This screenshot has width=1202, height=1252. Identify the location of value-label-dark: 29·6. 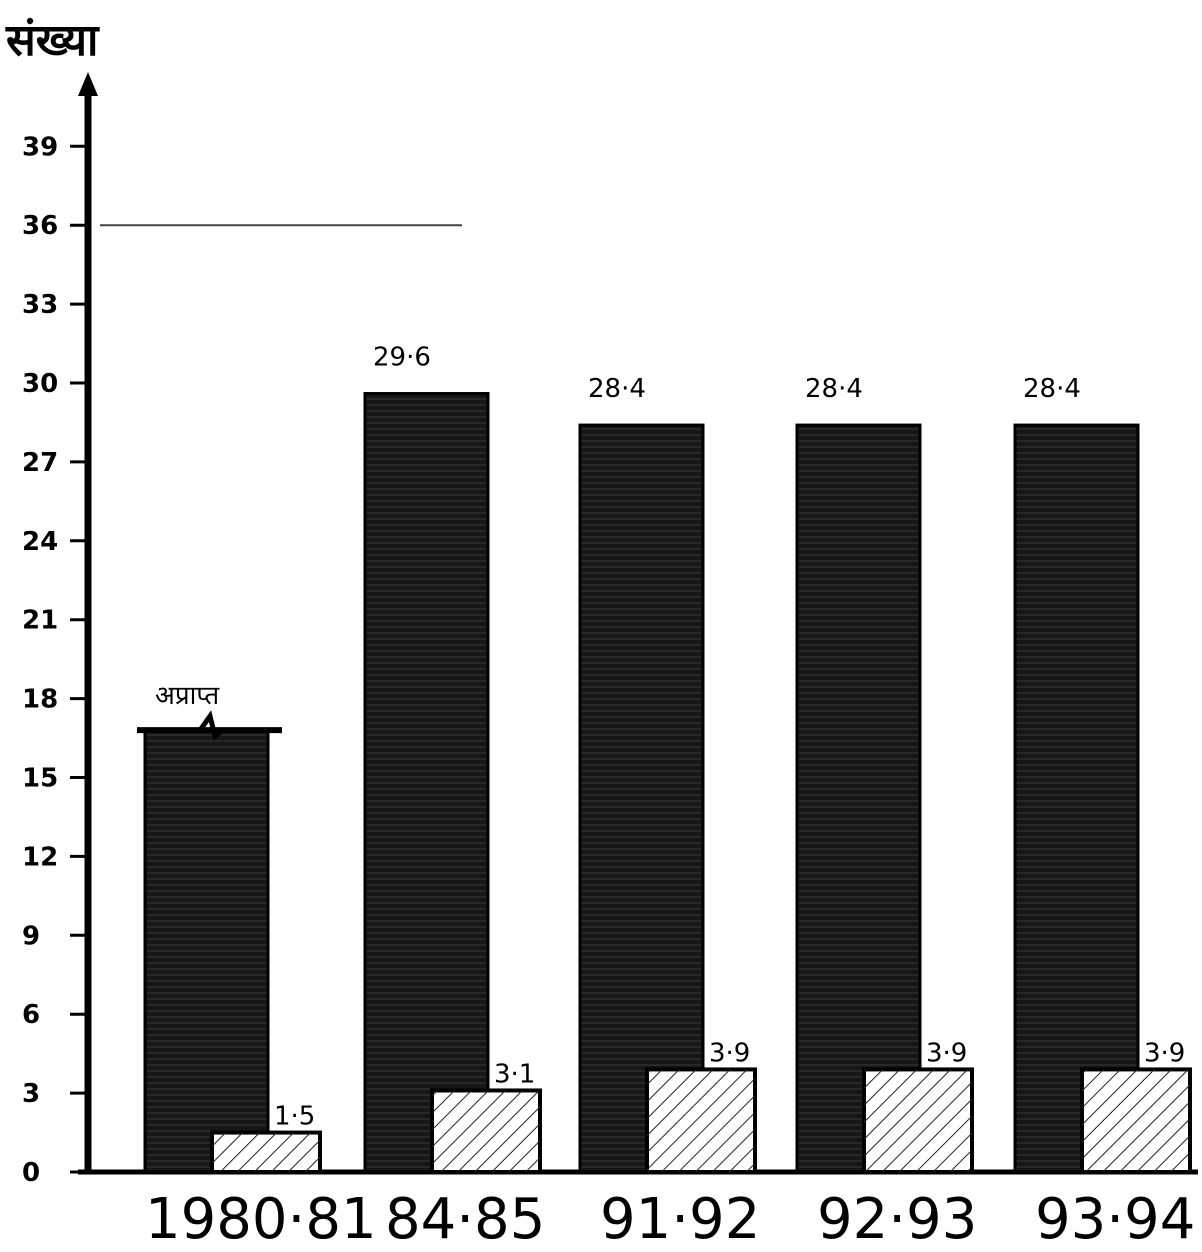
(402, 358).